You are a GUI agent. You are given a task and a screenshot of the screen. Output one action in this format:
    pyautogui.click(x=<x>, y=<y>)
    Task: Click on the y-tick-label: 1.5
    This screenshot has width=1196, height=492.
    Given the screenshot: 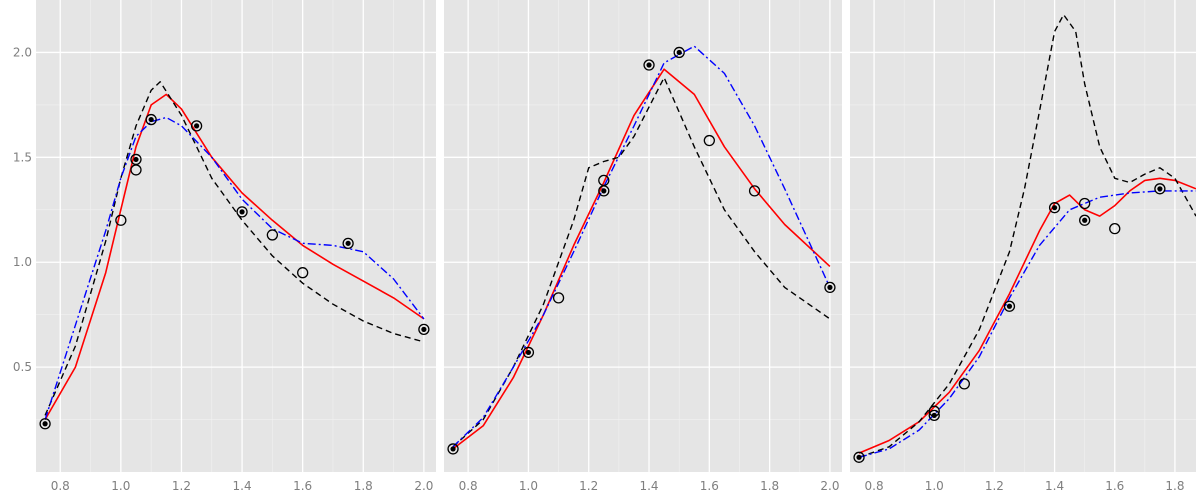 What is the action you would take?
    pyautogui.click(x=22, y=157)
    